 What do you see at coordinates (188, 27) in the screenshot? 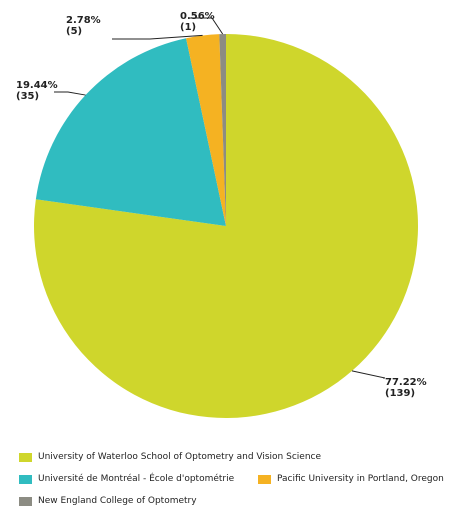
I see `slice-count-label-new-england: (1)` at bounding box center [188, 27].